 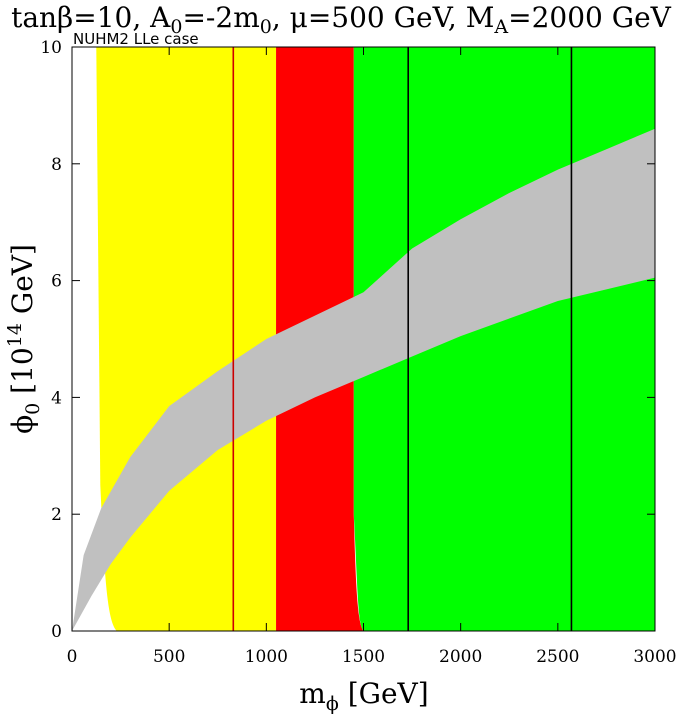 I want to click on x-tick-label: 500, so click(x=169, y=657).